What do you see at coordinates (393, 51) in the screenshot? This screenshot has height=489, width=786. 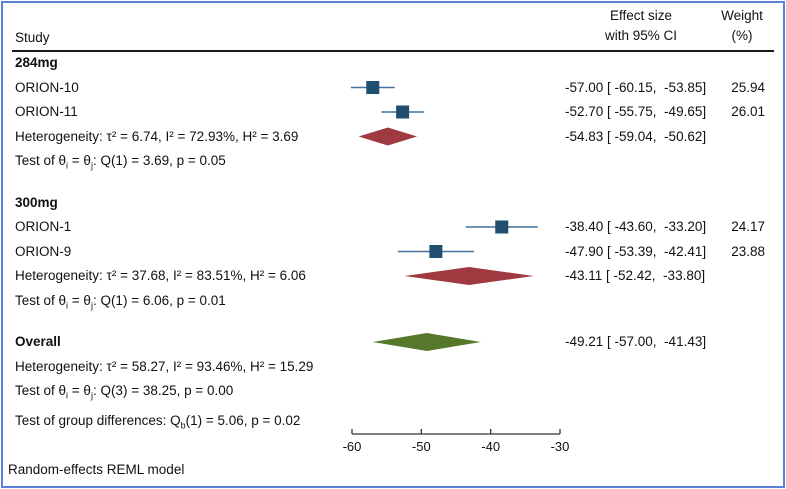 I see `header-rule` at bounding box center [393, 51].